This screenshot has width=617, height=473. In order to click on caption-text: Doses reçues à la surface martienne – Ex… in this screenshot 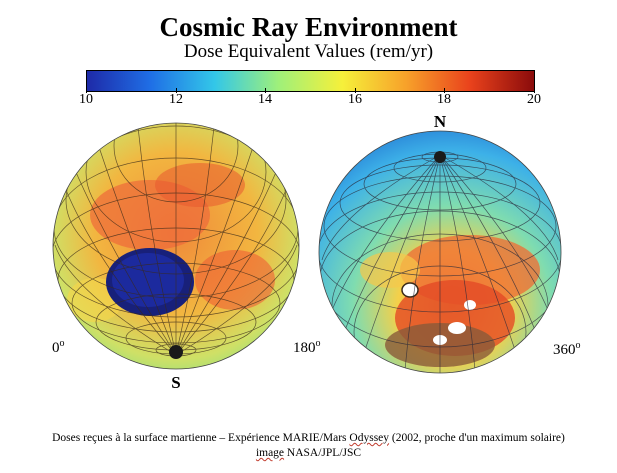, I will do `click(199, 438)`.